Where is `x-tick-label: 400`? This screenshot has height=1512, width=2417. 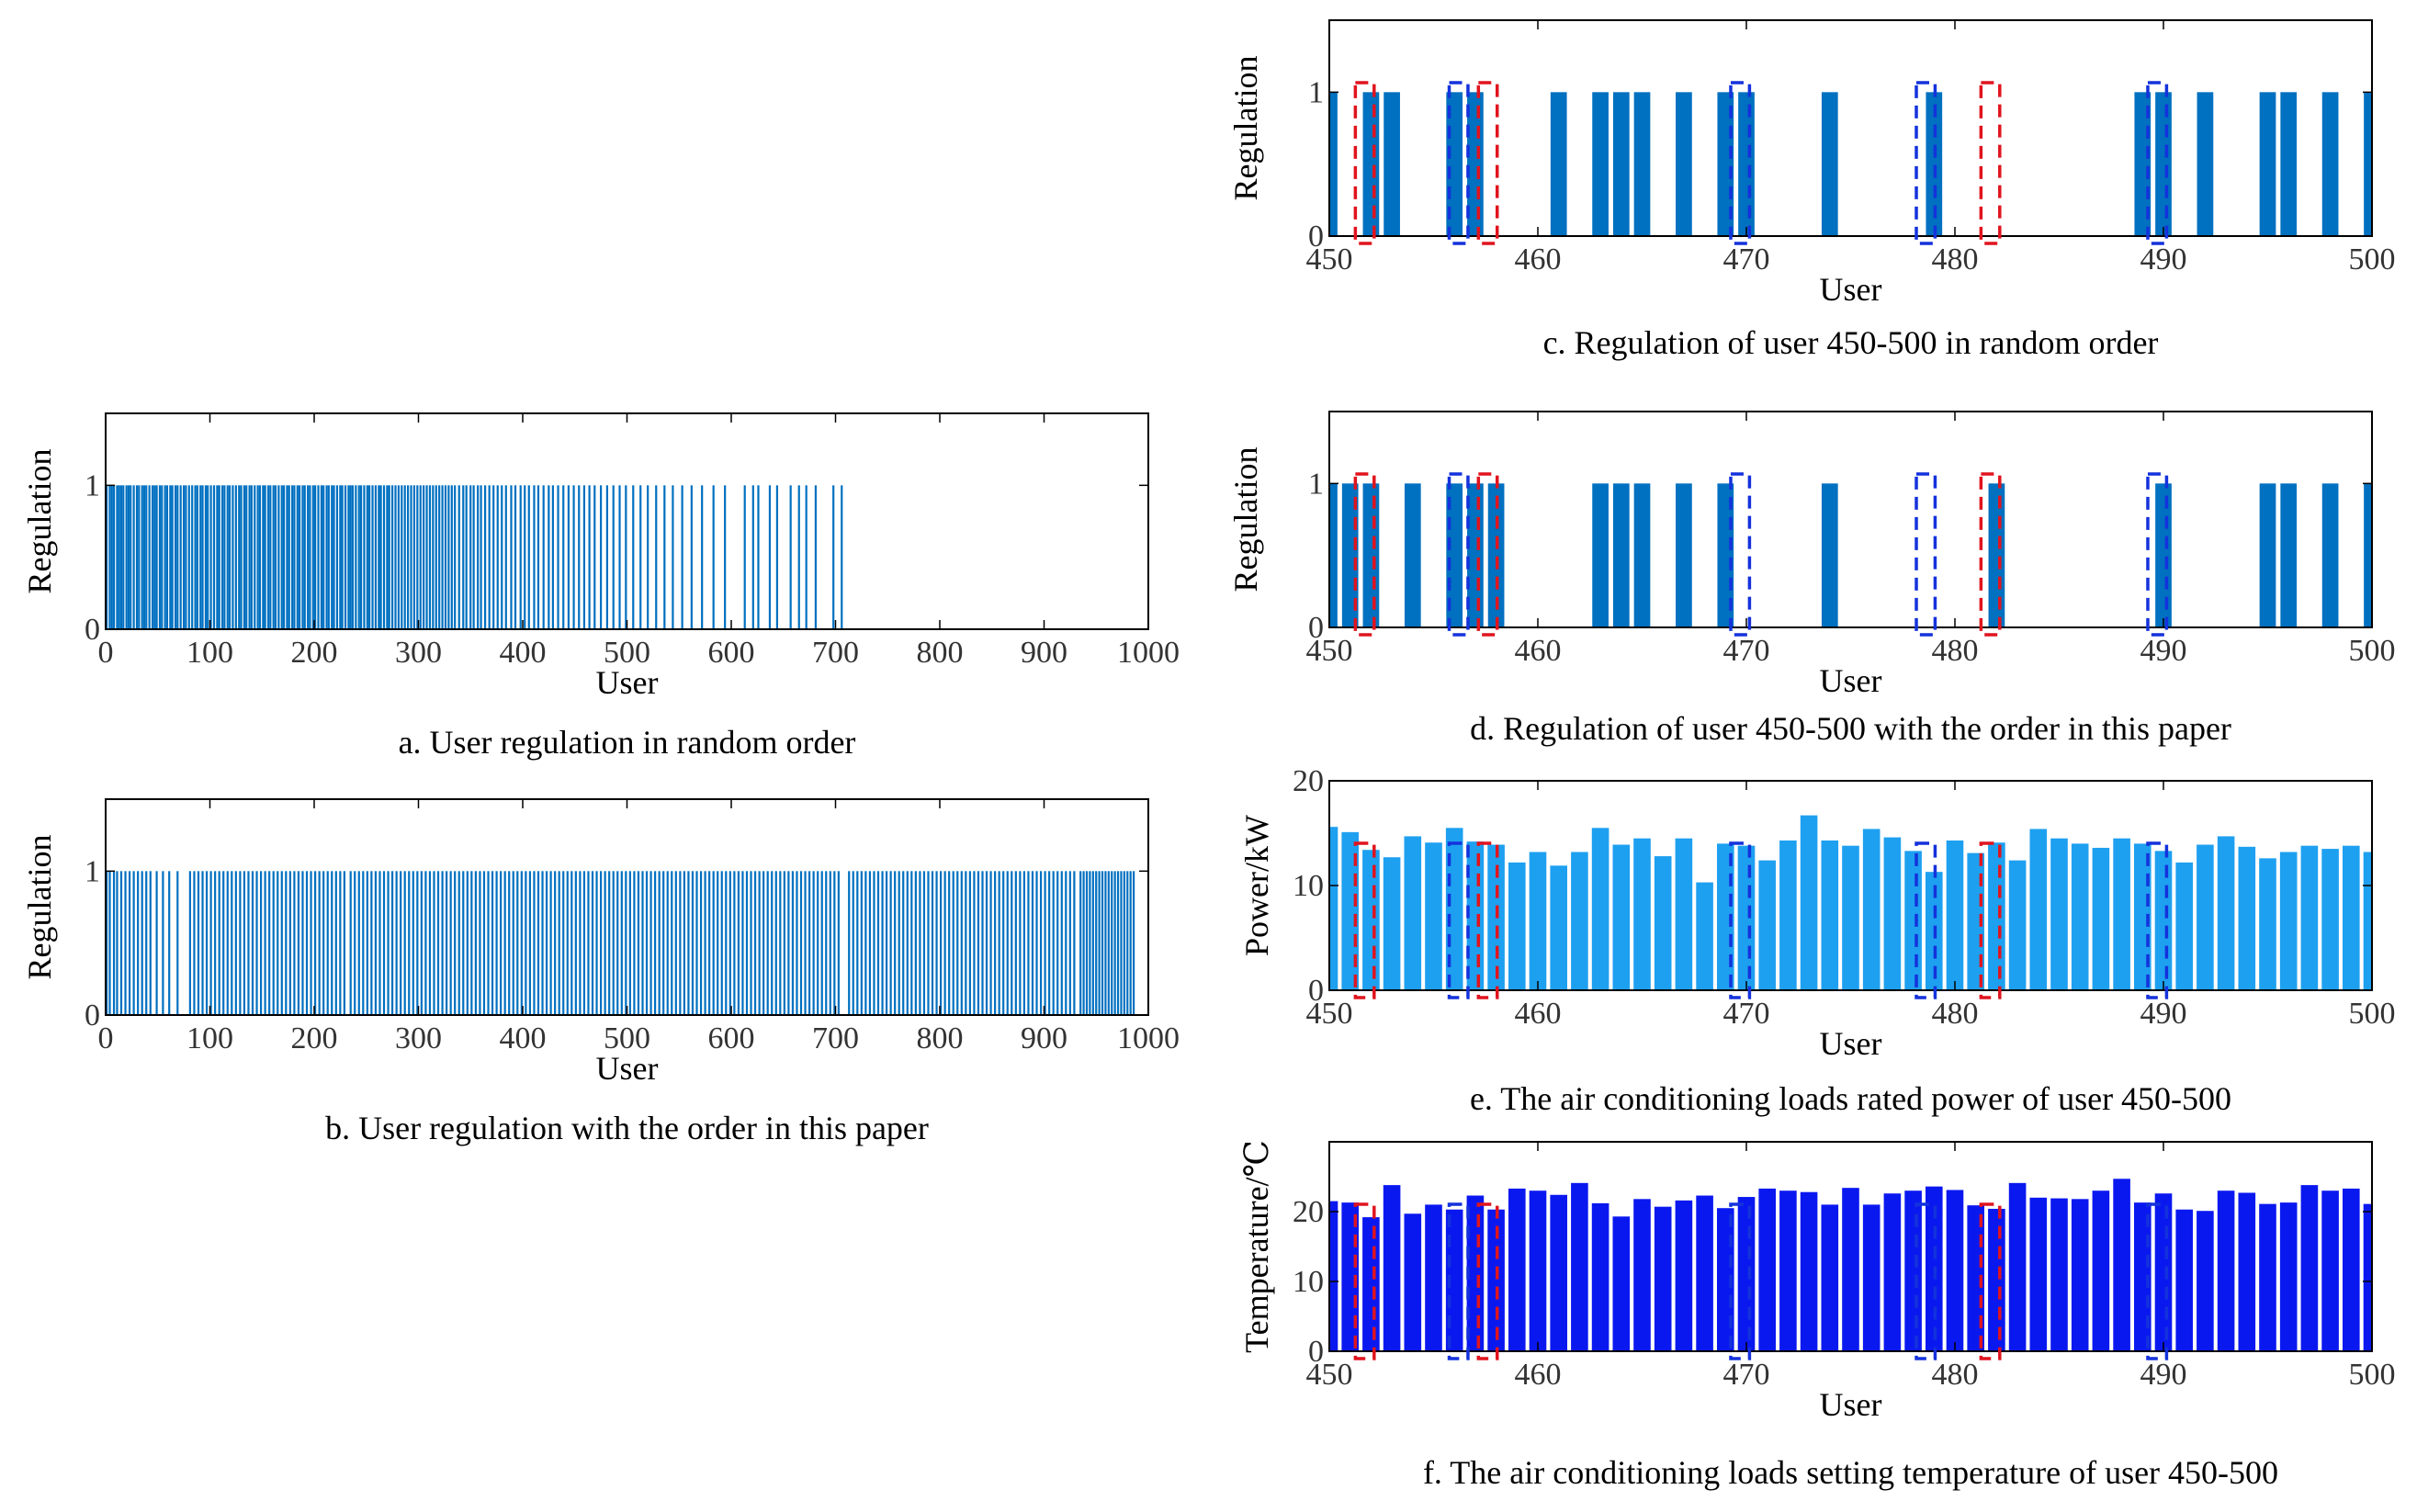 x-tick-label: 400 is located at coordinates (523, 1038).